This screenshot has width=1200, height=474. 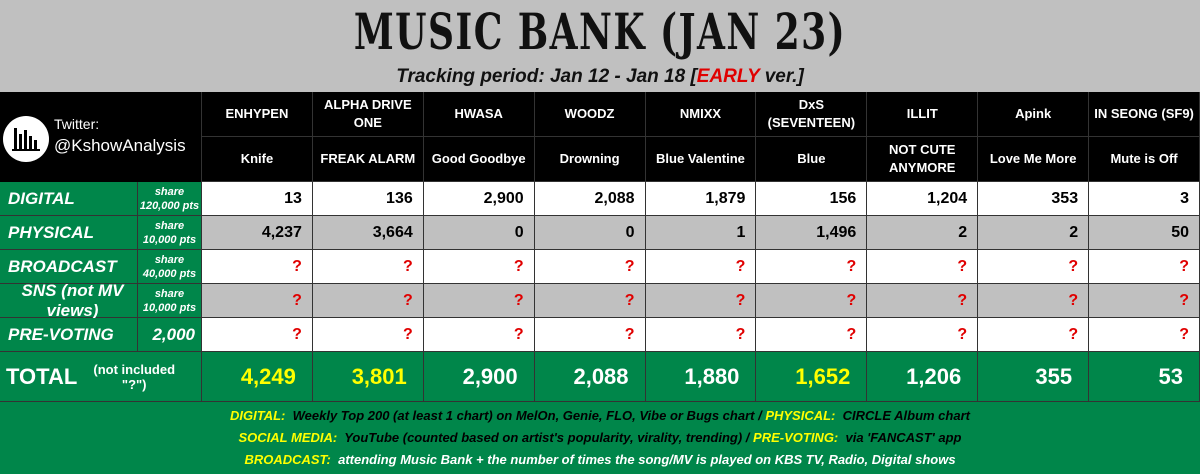 I want to click on share-text: 120,000 pts, so click(x=169, y=205).